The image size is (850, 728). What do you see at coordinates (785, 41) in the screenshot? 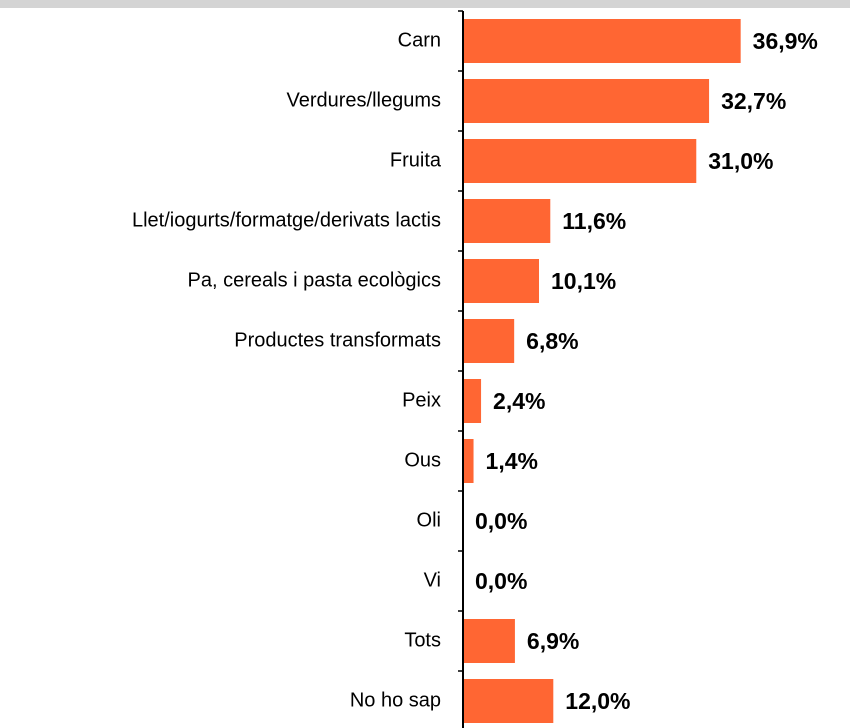
I see `value-label: 36,9%` at bounding box center [785, 41].